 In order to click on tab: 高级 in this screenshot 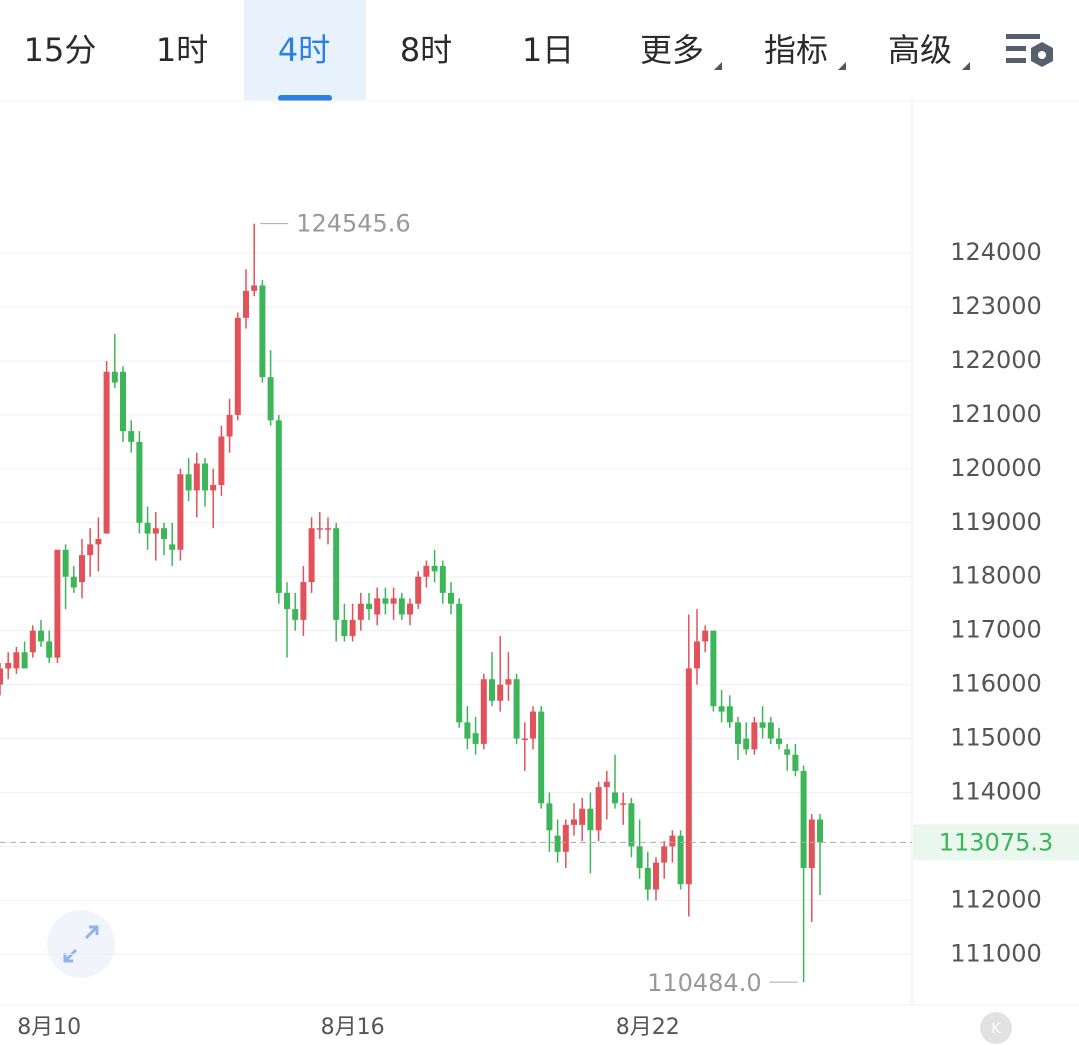, I will do `click(920, 50)`.